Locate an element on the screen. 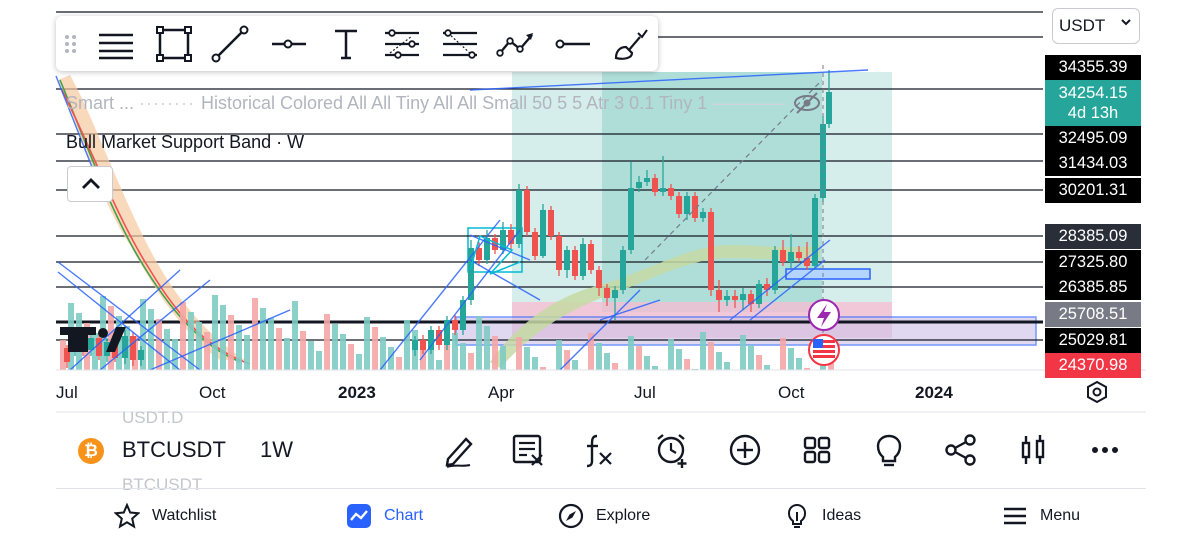  draw-icon is located at coordinates (459, 450).